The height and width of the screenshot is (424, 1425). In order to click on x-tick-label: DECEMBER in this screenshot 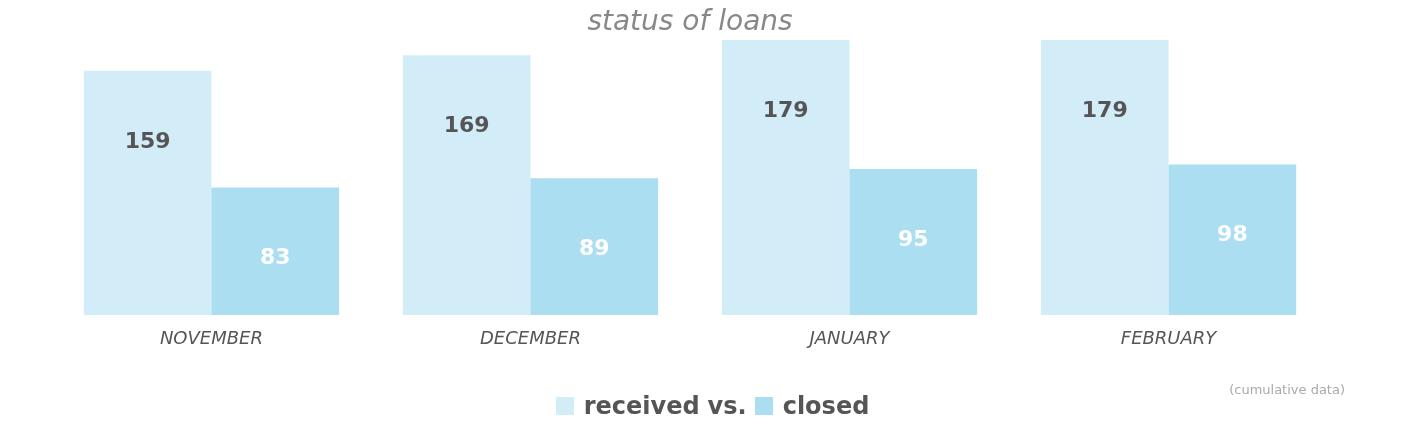, I will do `click(530, 337)`.